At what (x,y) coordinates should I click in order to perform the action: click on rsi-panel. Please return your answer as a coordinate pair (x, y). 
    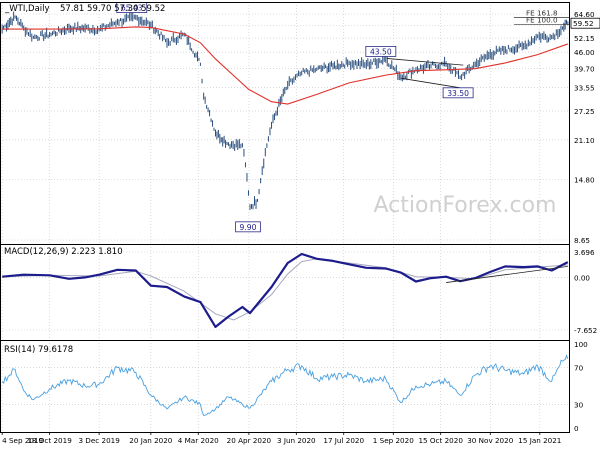
    Looking at the image, I should click on (285, 385).